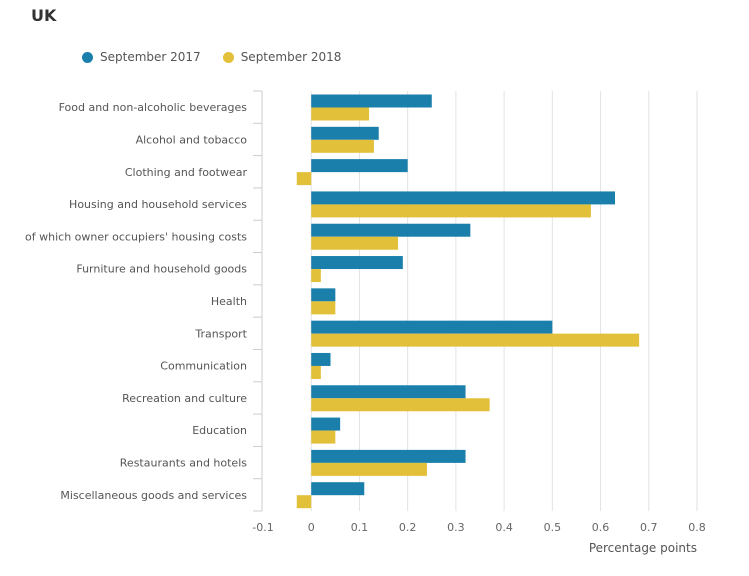 The image size is (749, 576). I want to click on category-label: Recreation and culture, so click(184, 398).